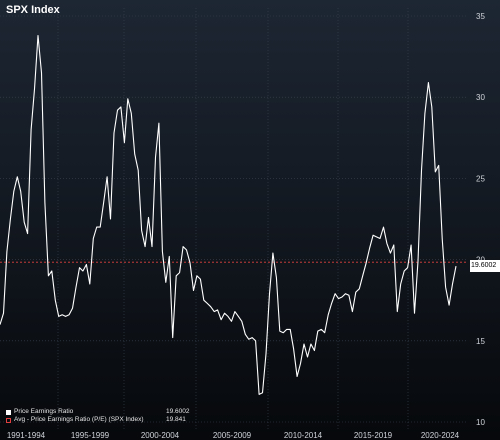  I want to click on legend-label: Price Earnings Ratio, so click(44, 411).